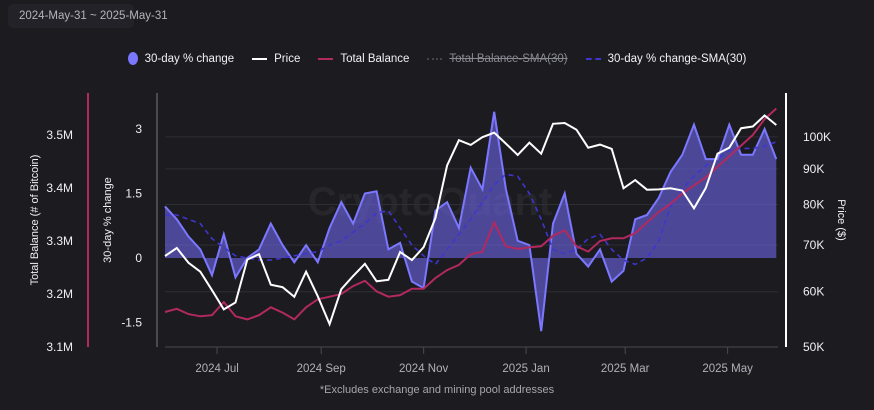  Describe the element at coordinates (132, 58) in the screenshot. I see `legend-dot-icon` at that location.